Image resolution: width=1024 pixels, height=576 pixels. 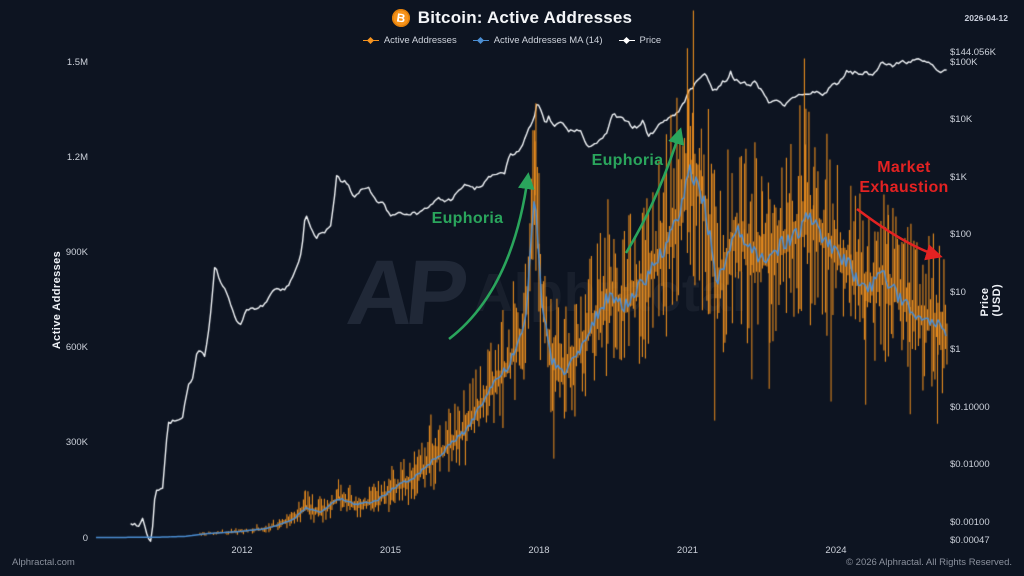 I want to click on annotation-market-exhaustion: Market Exhaustion, so click(x=904, y=177).